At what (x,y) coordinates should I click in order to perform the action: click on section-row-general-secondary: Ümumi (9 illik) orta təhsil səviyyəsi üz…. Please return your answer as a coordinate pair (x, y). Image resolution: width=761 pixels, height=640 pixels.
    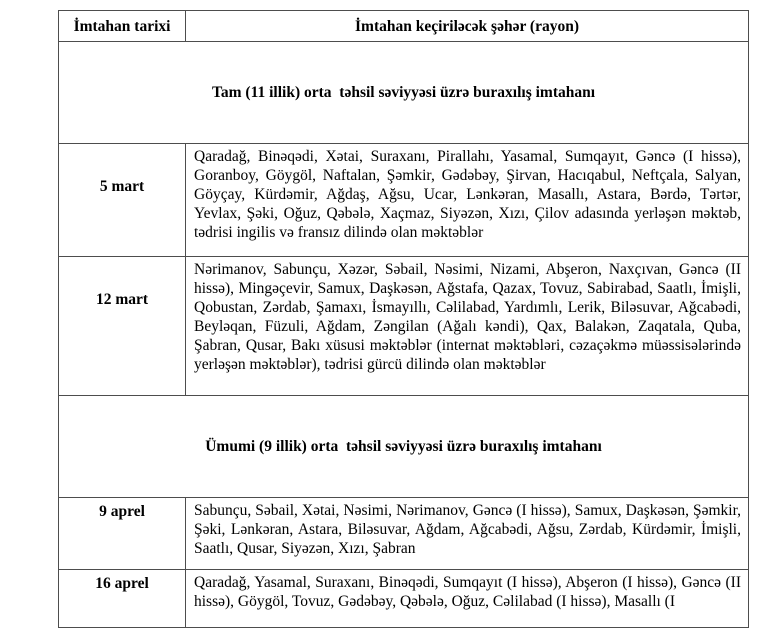
    Looking at the image, I should click on (403, 446).